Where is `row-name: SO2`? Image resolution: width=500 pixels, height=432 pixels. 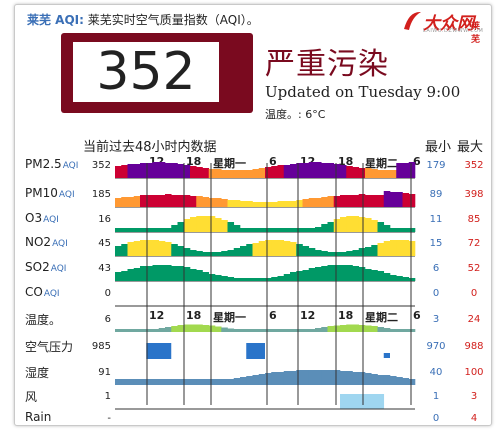
row-name: SO2 is located at coordinates (37, 267).